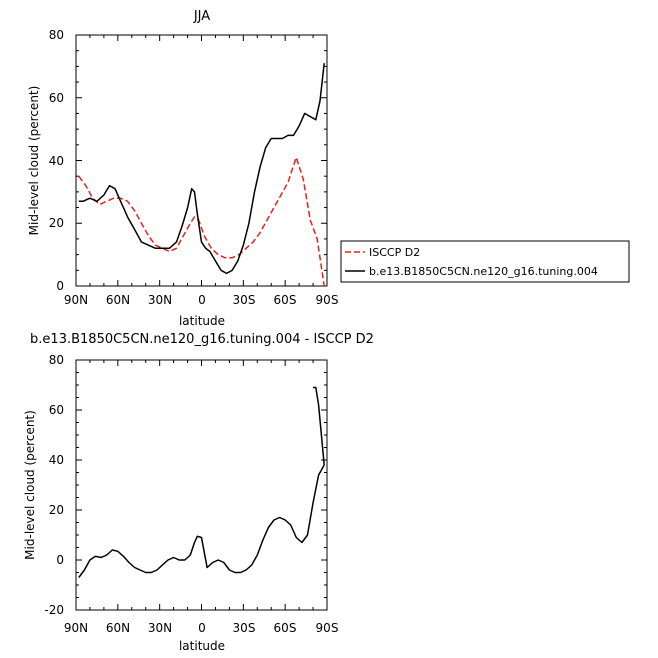 The height and width of the screenshot is (658, 658). I want to click on panel-2-xtick-label: 30N, so click(160, 628).